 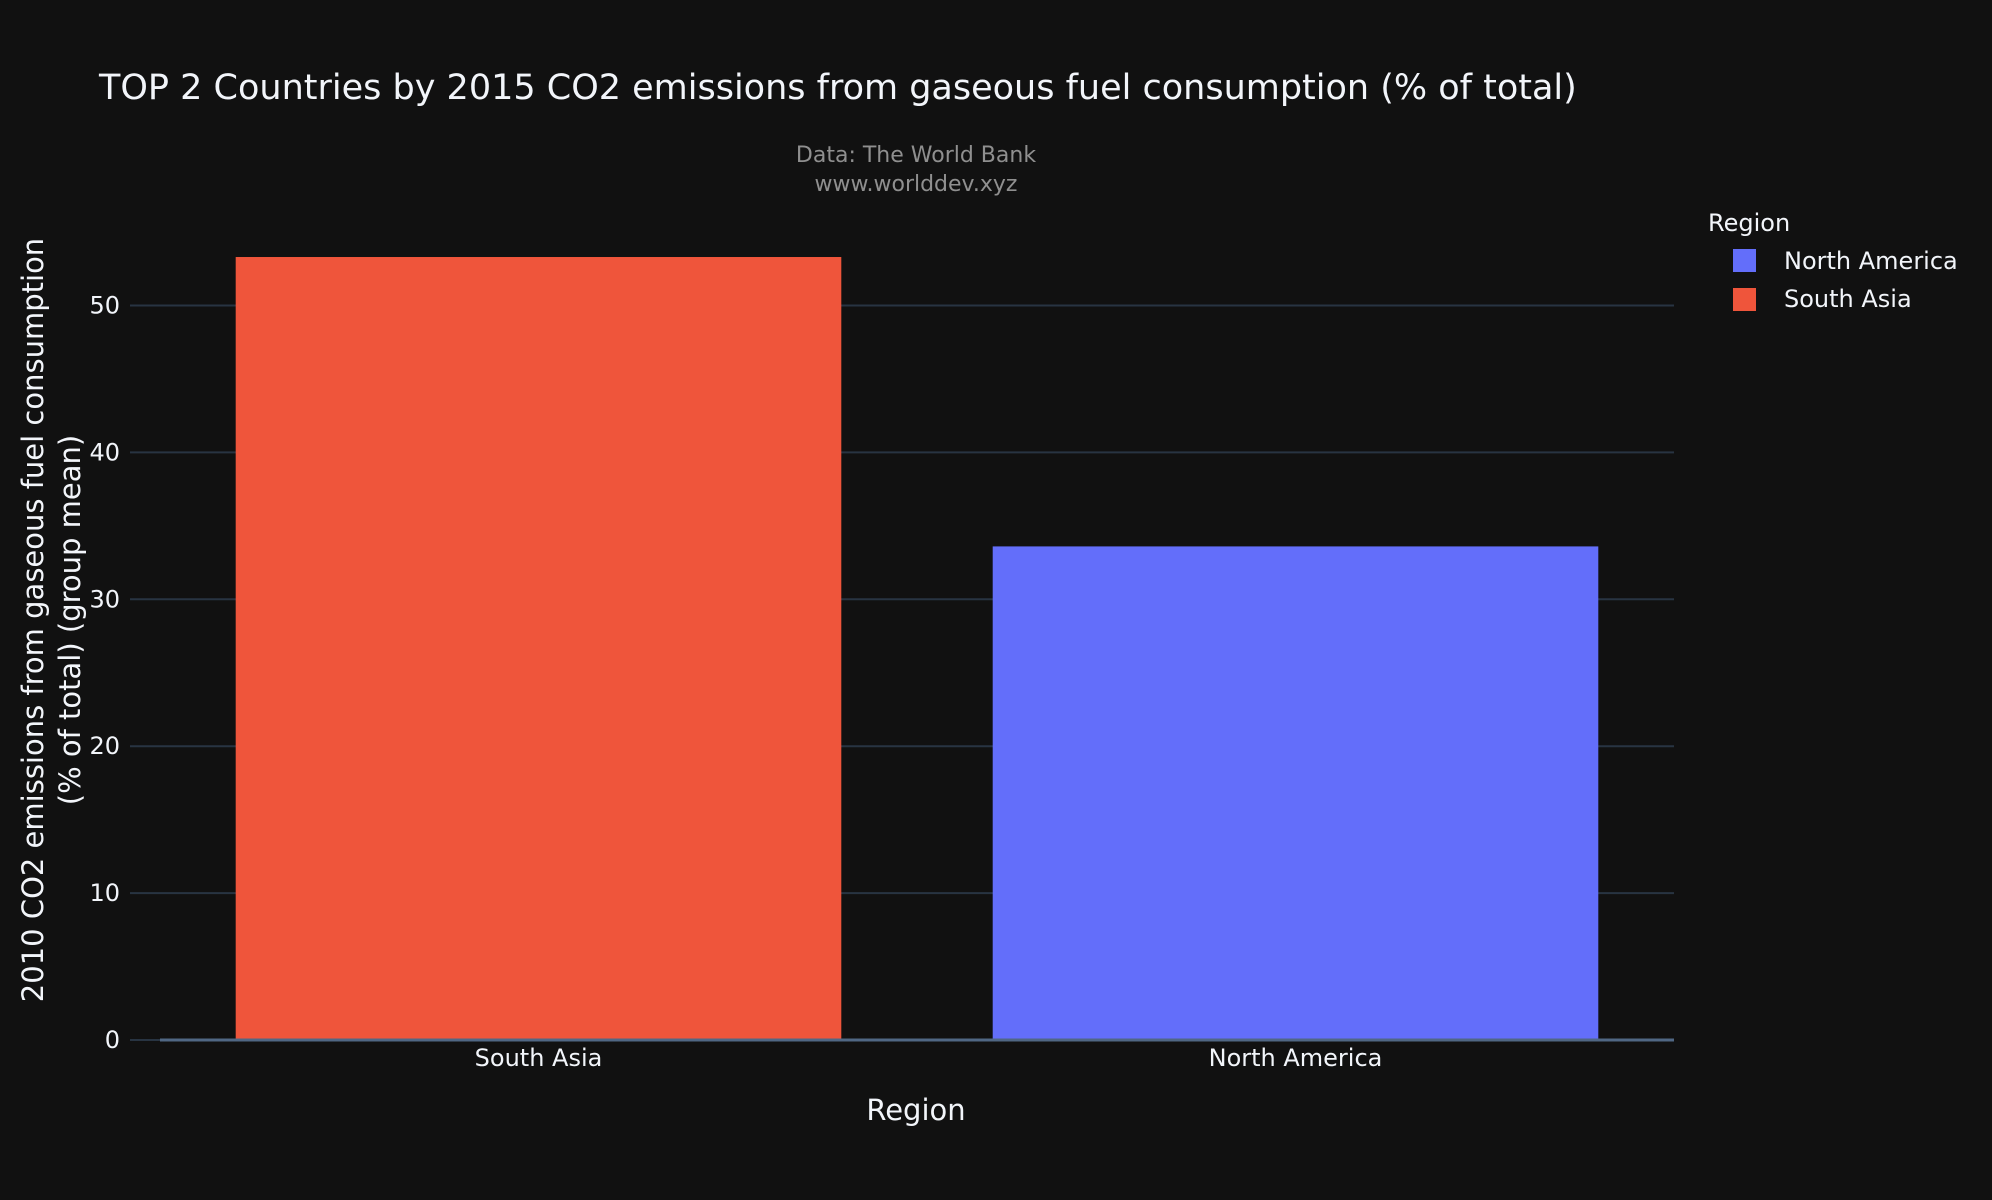 What do you see at coordinates (104, 893) in the screenshot?
I see `y-tick-label-10: 10` at bounding box center [104, 893].